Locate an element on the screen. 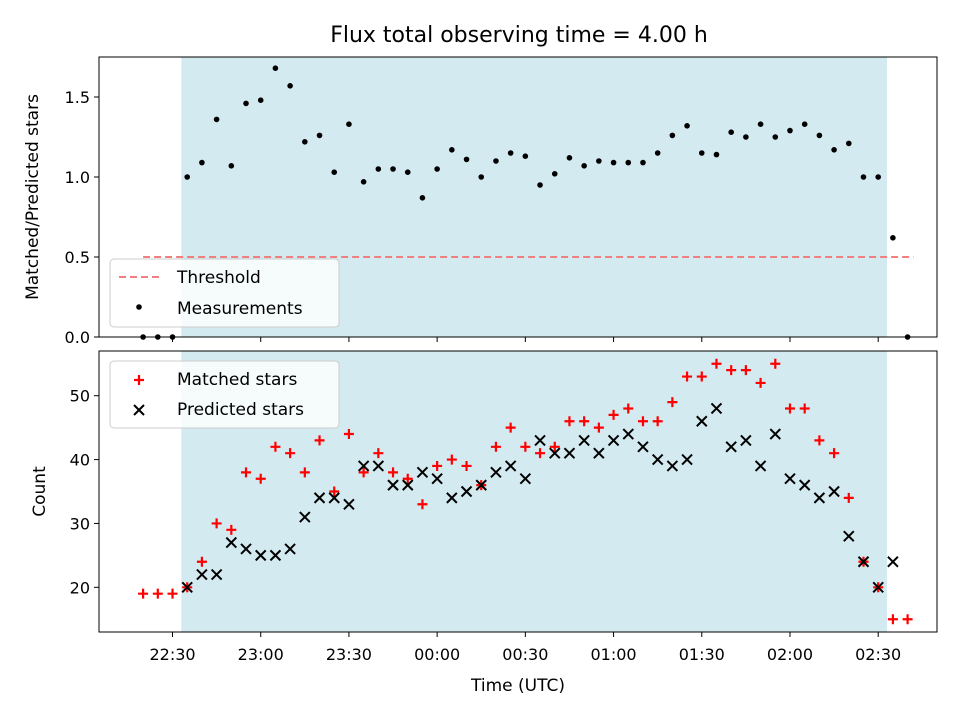 The width and height of the screenshot is (960, 720). legend-measurements-swatch is located at coordinates (139, 307).